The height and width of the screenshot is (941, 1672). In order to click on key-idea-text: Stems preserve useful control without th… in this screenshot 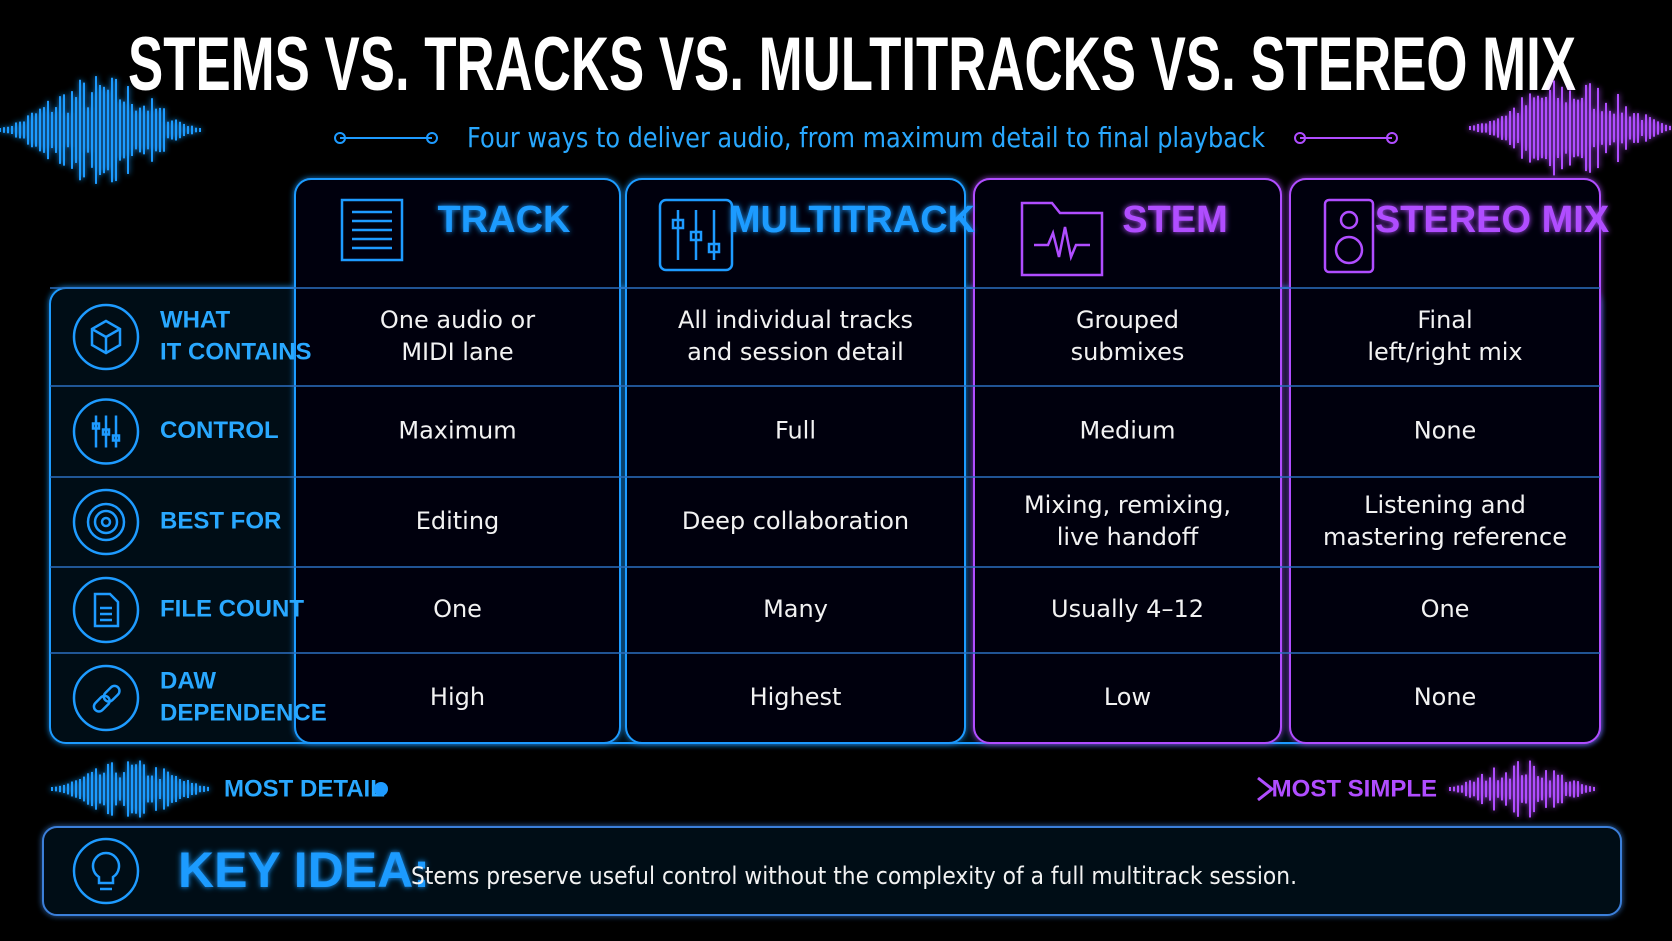, I will do `click(854, 876)`.